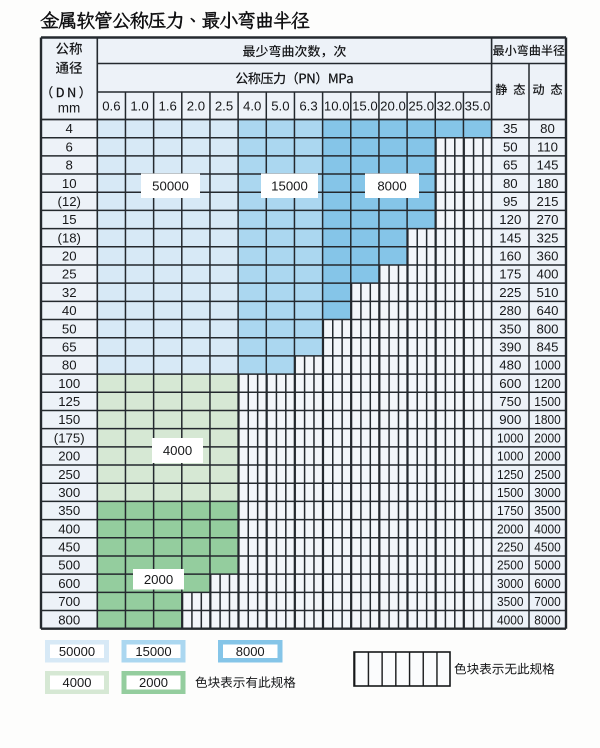  Describe the element at coordinates (69, 547) in the screenshot. I see `svg-text: 450` at that location.